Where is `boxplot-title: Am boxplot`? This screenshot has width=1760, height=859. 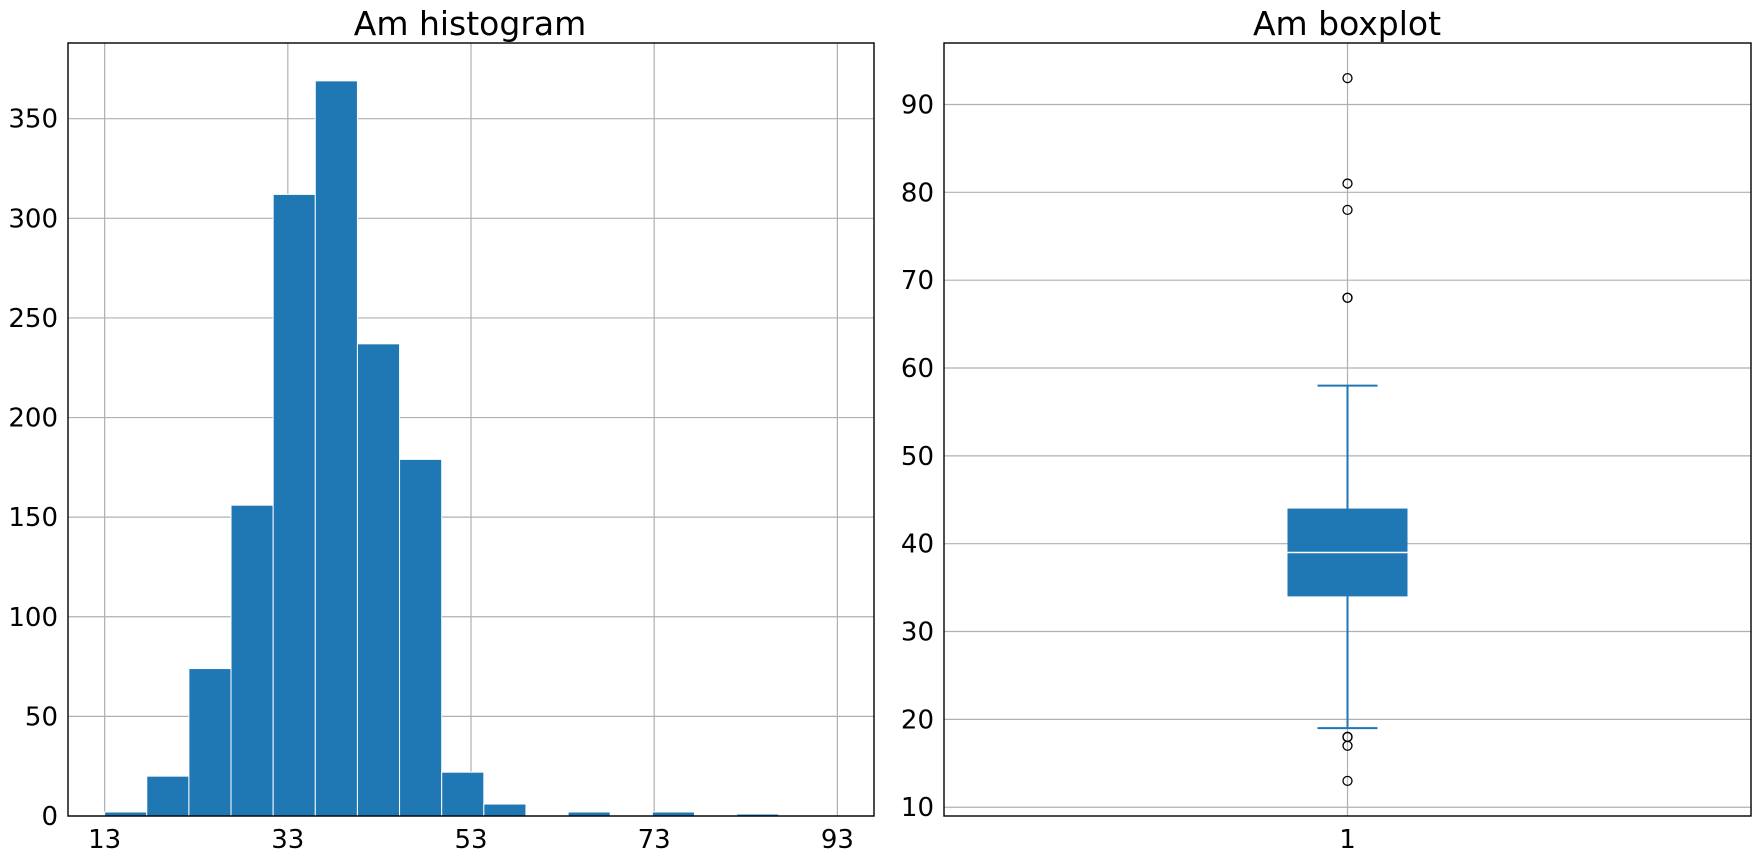
boxplot-title: Am boxplot is located at coordinates (1347, 23).